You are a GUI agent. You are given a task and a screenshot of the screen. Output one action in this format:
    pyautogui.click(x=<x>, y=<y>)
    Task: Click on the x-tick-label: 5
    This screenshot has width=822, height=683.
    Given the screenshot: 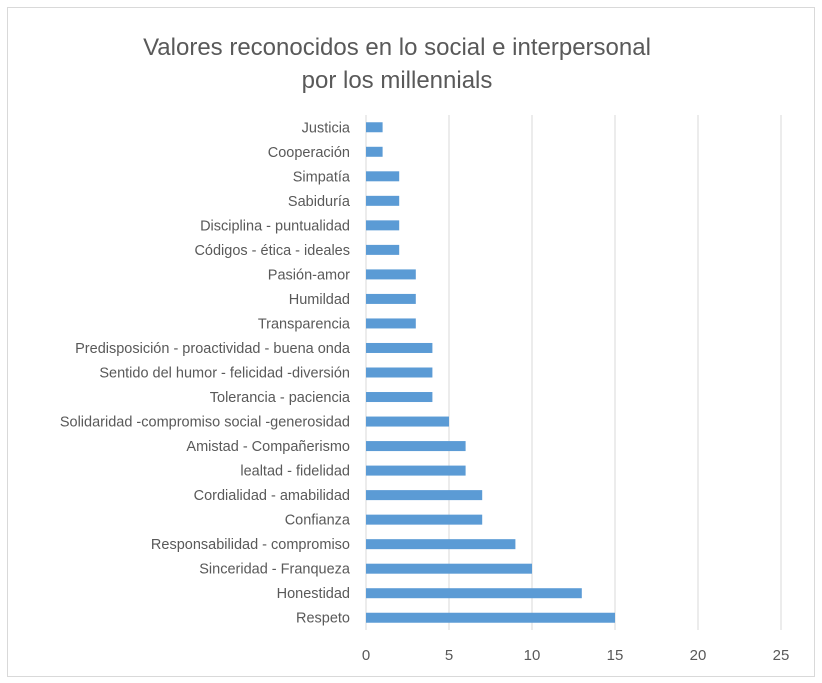 What is the action you would take?
    pyautogui.click(x=449, y=655)
    